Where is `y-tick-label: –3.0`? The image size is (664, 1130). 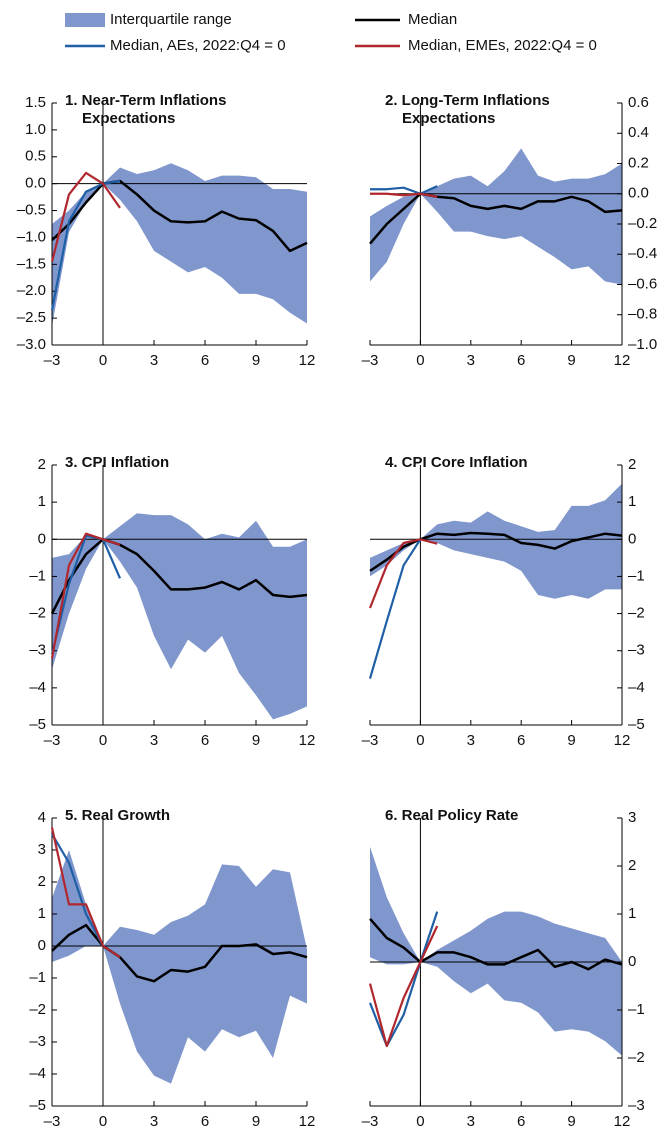
y-tick-label: –3.0 is located at coordinates (31, 344).